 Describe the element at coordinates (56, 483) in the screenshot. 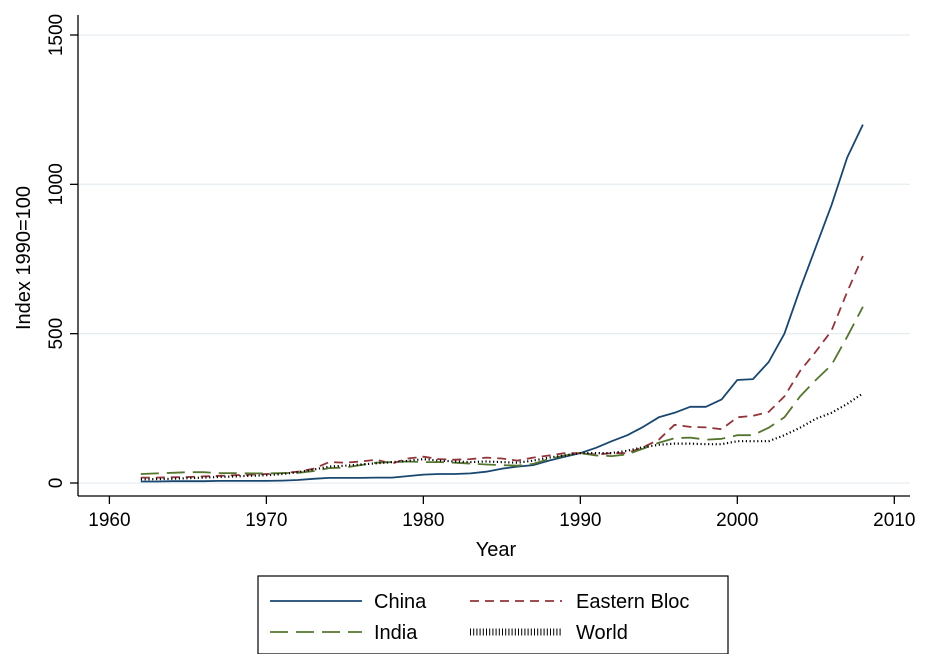

I see `y-tick-label: 0` at that location.